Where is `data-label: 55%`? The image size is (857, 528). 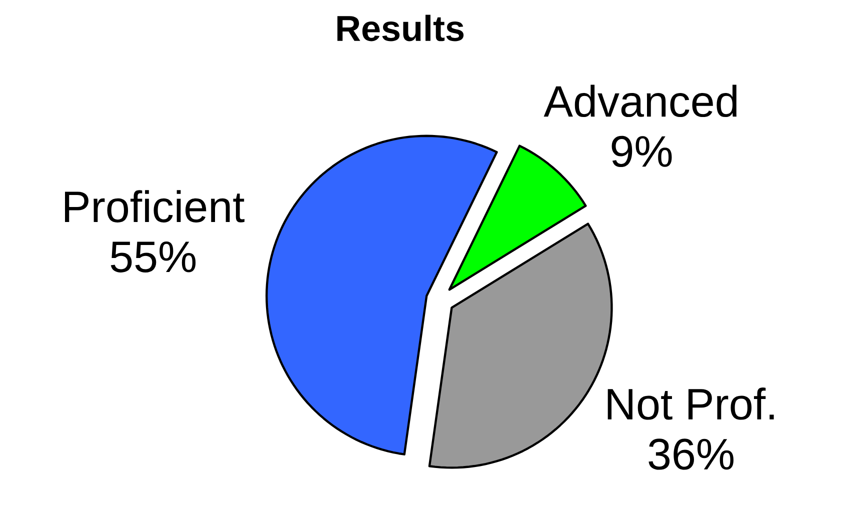
data-label: 55% is located at coordinates (153, 256).